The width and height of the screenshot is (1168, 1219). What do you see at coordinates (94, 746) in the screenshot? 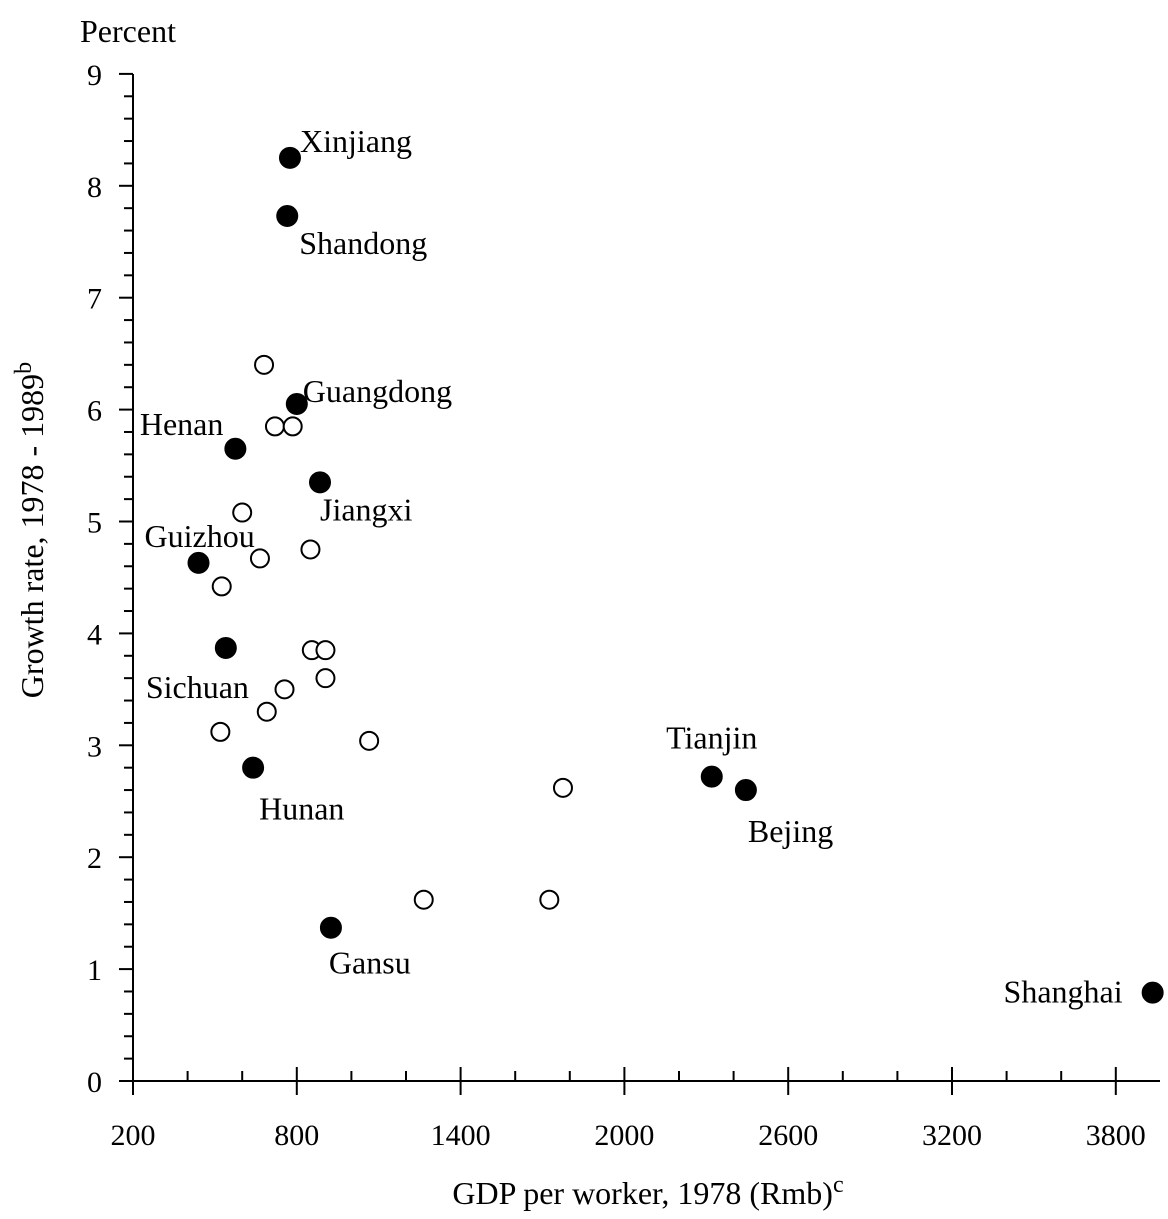
I see `y-tick-label: 3` at bounding box center [94, 746].